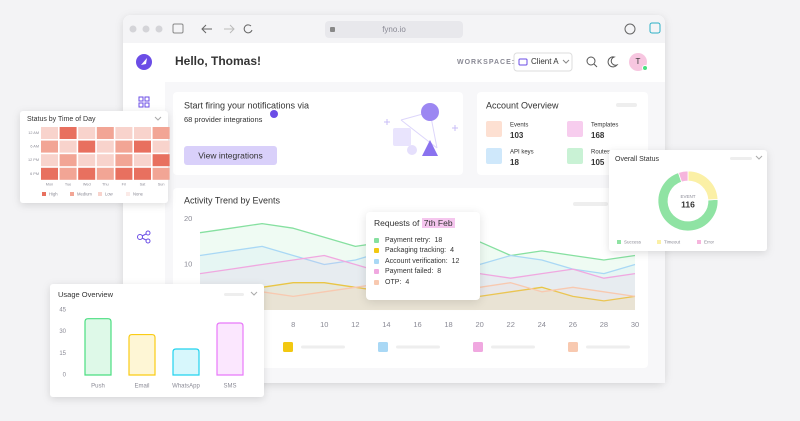 This screenshot has height=421, width=800. I want to click on donut-slice, so click(683, 176).